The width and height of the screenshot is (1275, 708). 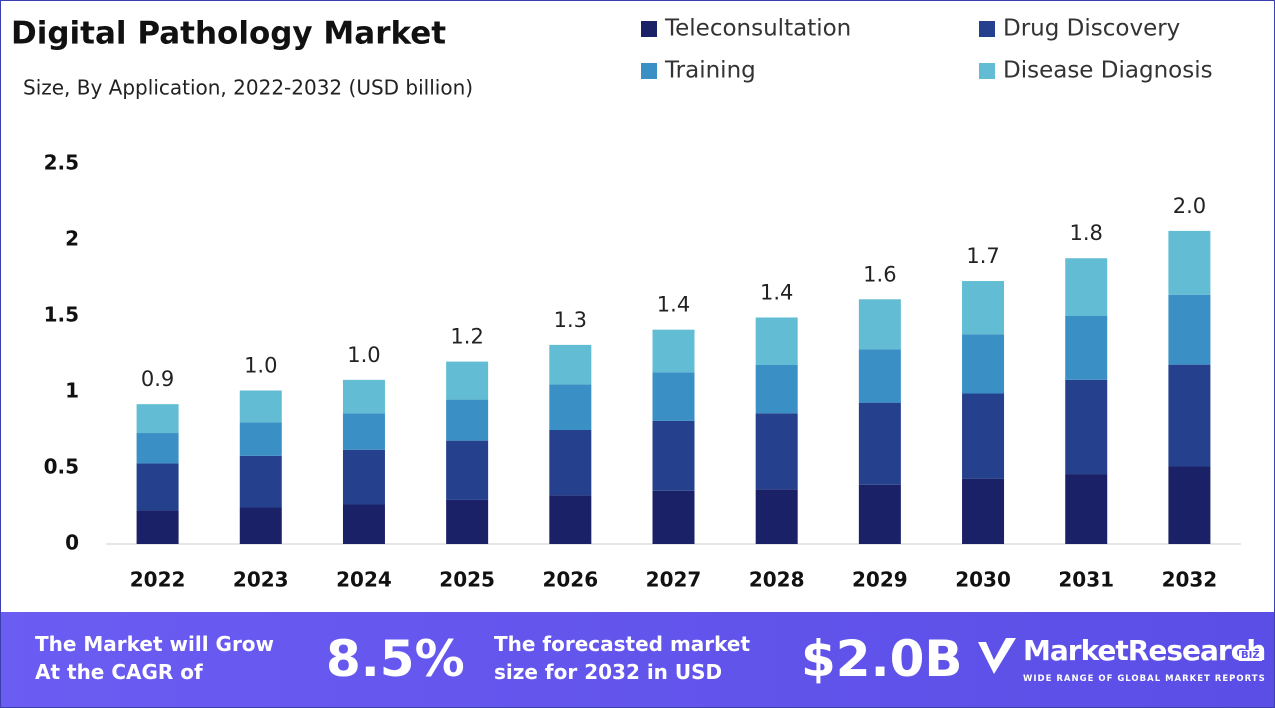 What do you see at coordinates (155, 658) in the screenshot?
I see `cagr-text: The Market will Grow At the CAGR of` at bounding box center [155, 658].